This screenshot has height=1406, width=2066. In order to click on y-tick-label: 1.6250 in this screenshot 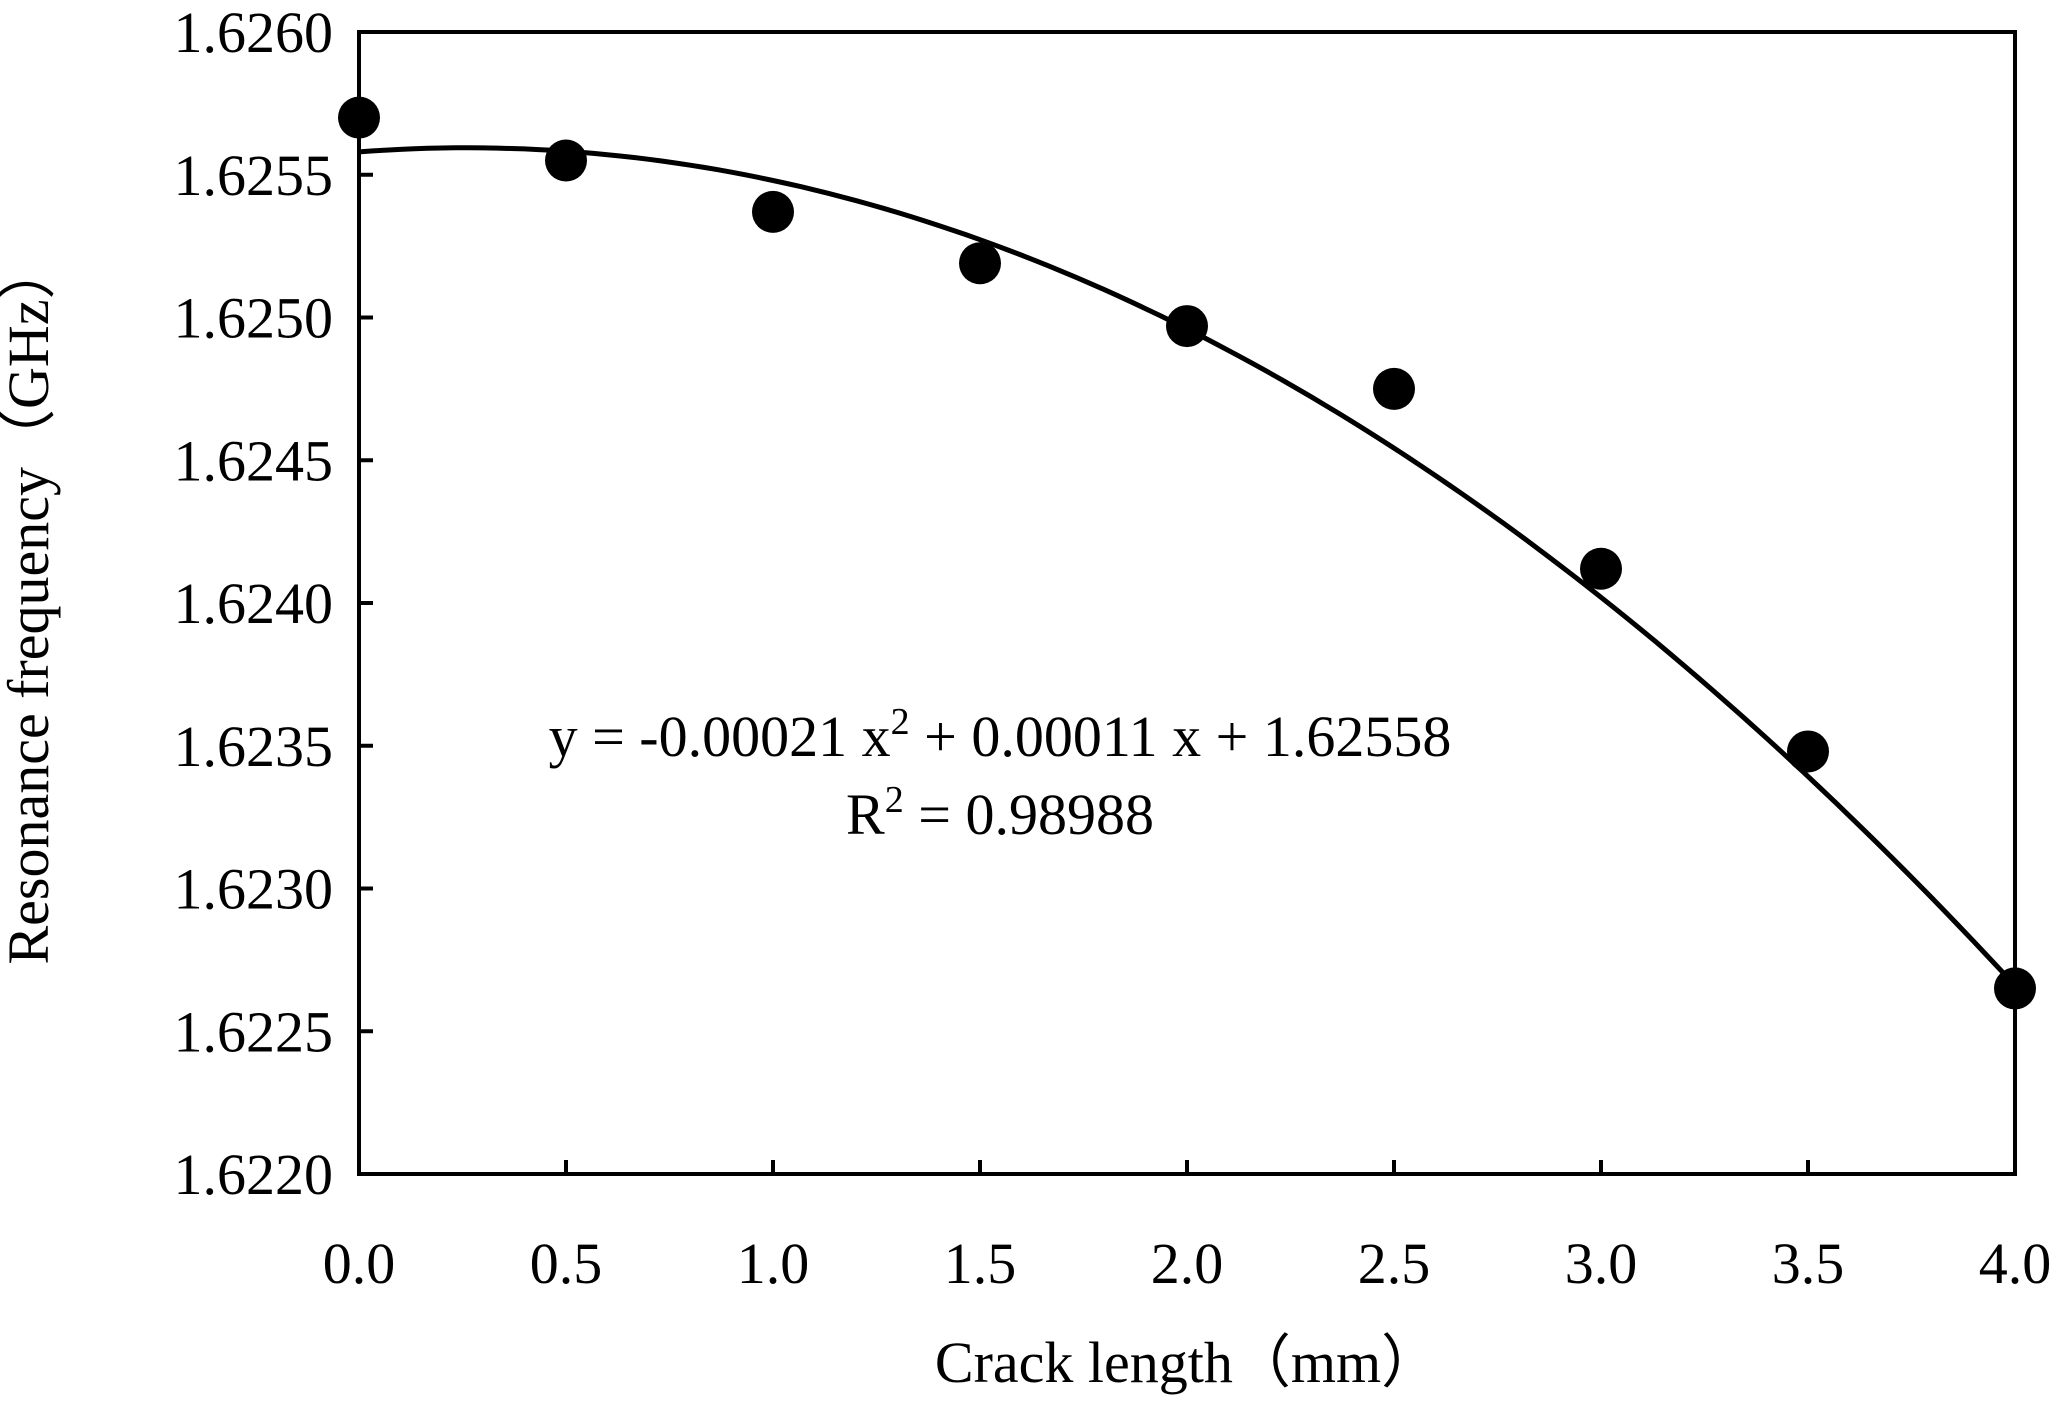, I will do `click(254, 318)`.